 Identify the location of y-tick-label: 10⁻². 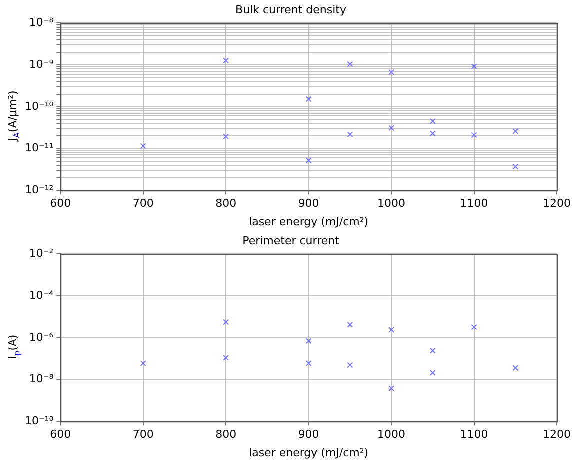
(41, 253).